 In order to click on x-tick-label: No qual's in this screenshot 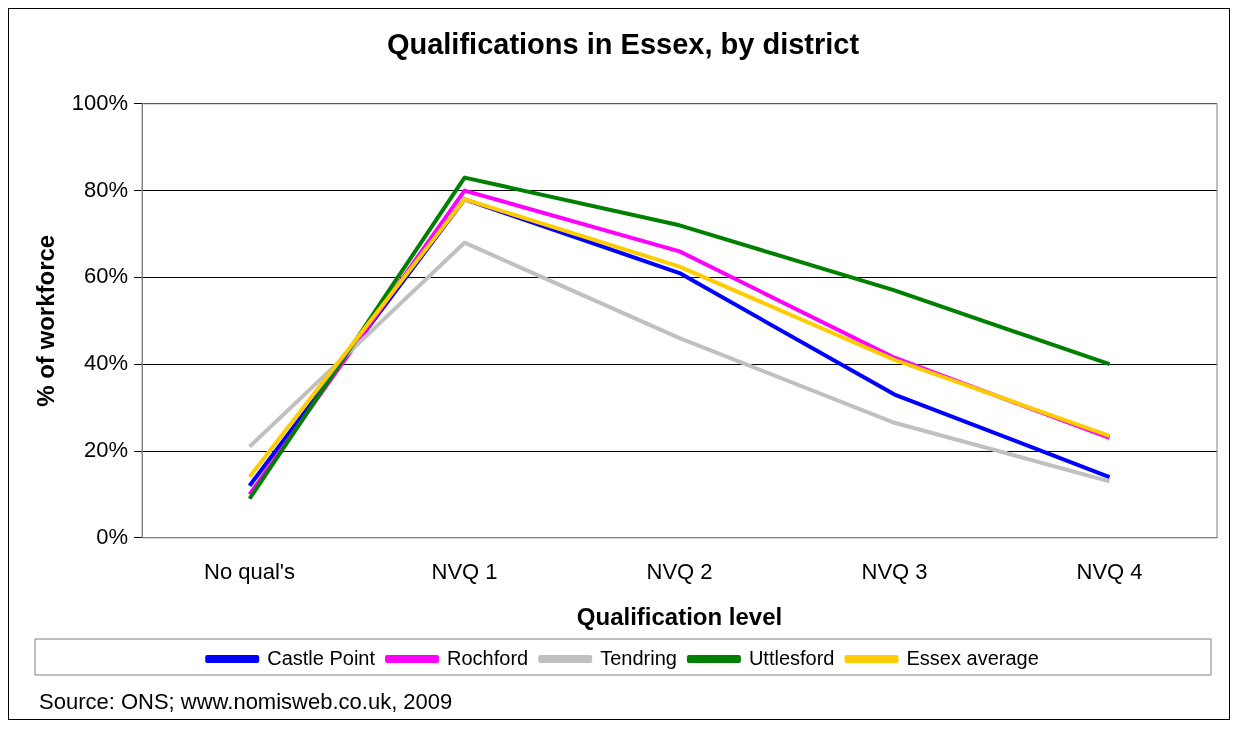, I will do `click(250, 572)`.